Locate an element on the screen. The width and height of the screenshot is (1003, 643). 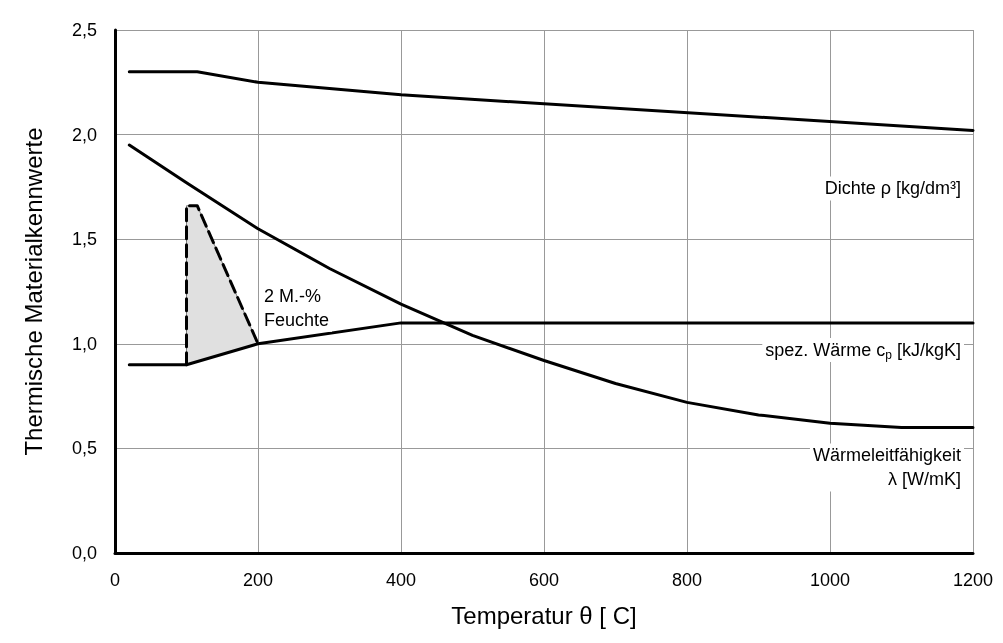
x-tick-label: 1200 is located at coordinates (973, 580).